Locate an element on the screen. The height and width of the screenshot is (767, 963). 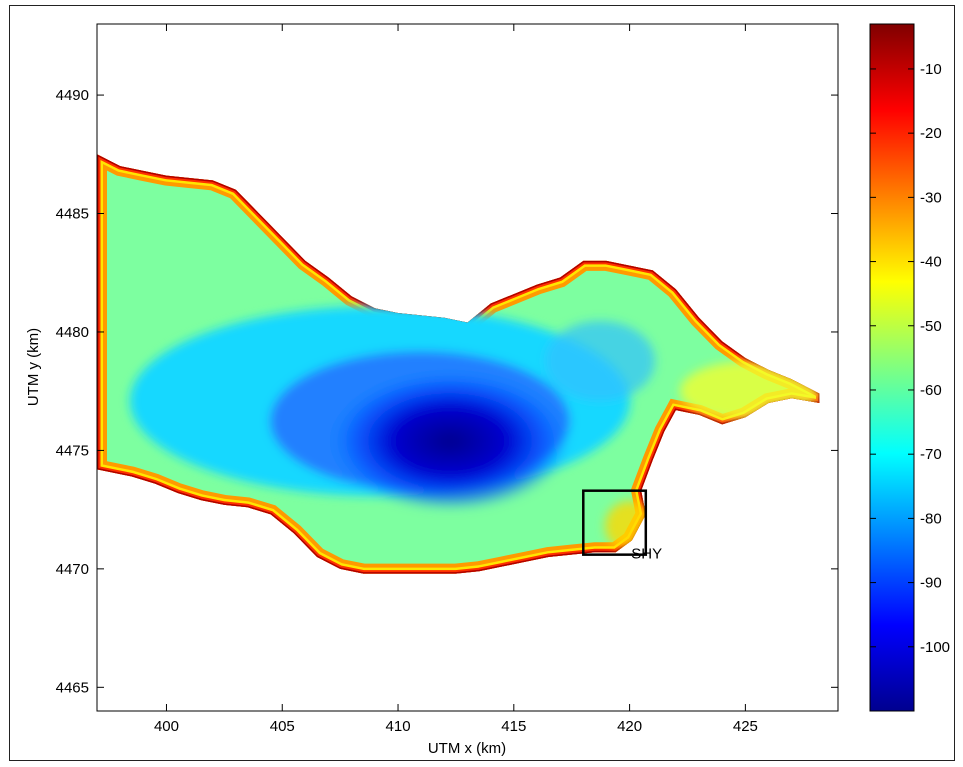
y-tick-label: 4480 is located at coordinates (72, 332).